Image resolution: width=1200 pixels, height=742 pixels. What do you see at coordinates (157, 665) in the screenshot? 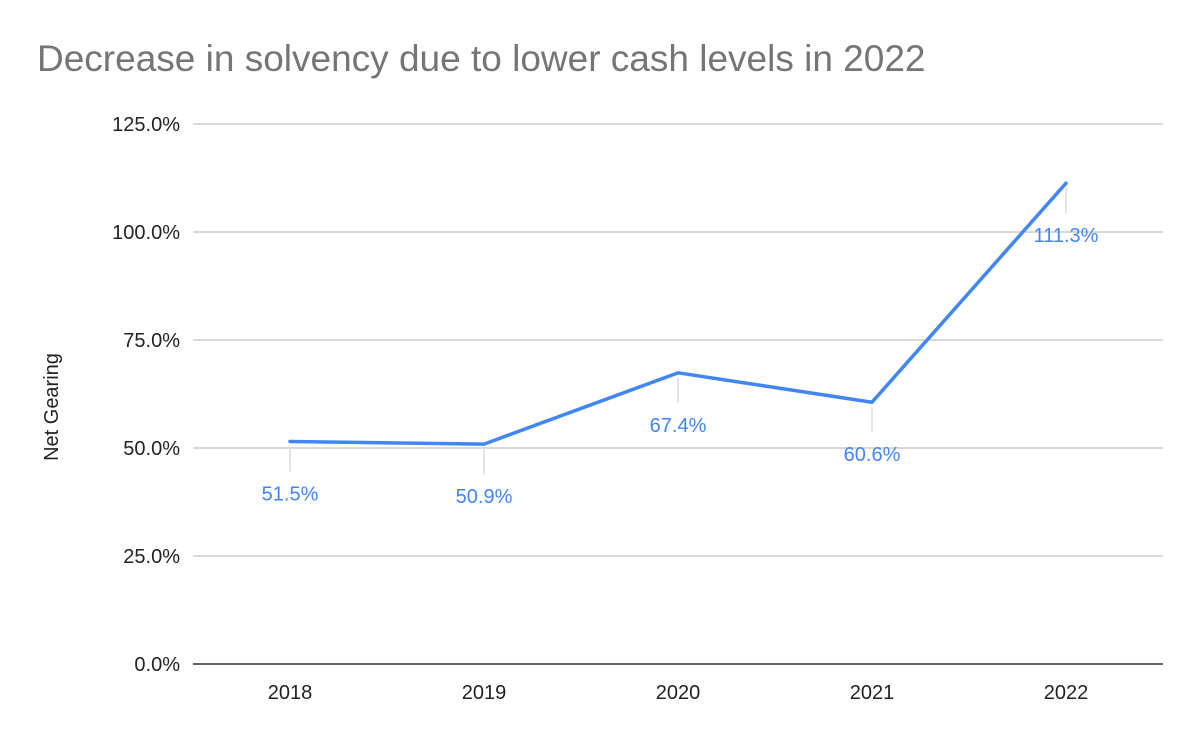
I see `y-tick-label: 0.0%` at bounding box center [157, 665].